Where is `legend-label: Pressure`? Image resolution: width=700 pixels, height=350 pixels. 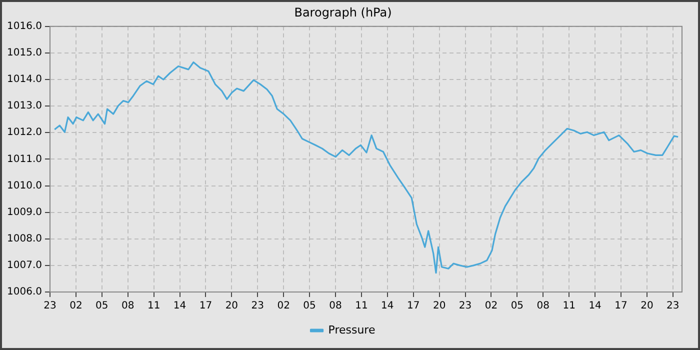 legend-label: Pressure is located at coordinates (352, 329).